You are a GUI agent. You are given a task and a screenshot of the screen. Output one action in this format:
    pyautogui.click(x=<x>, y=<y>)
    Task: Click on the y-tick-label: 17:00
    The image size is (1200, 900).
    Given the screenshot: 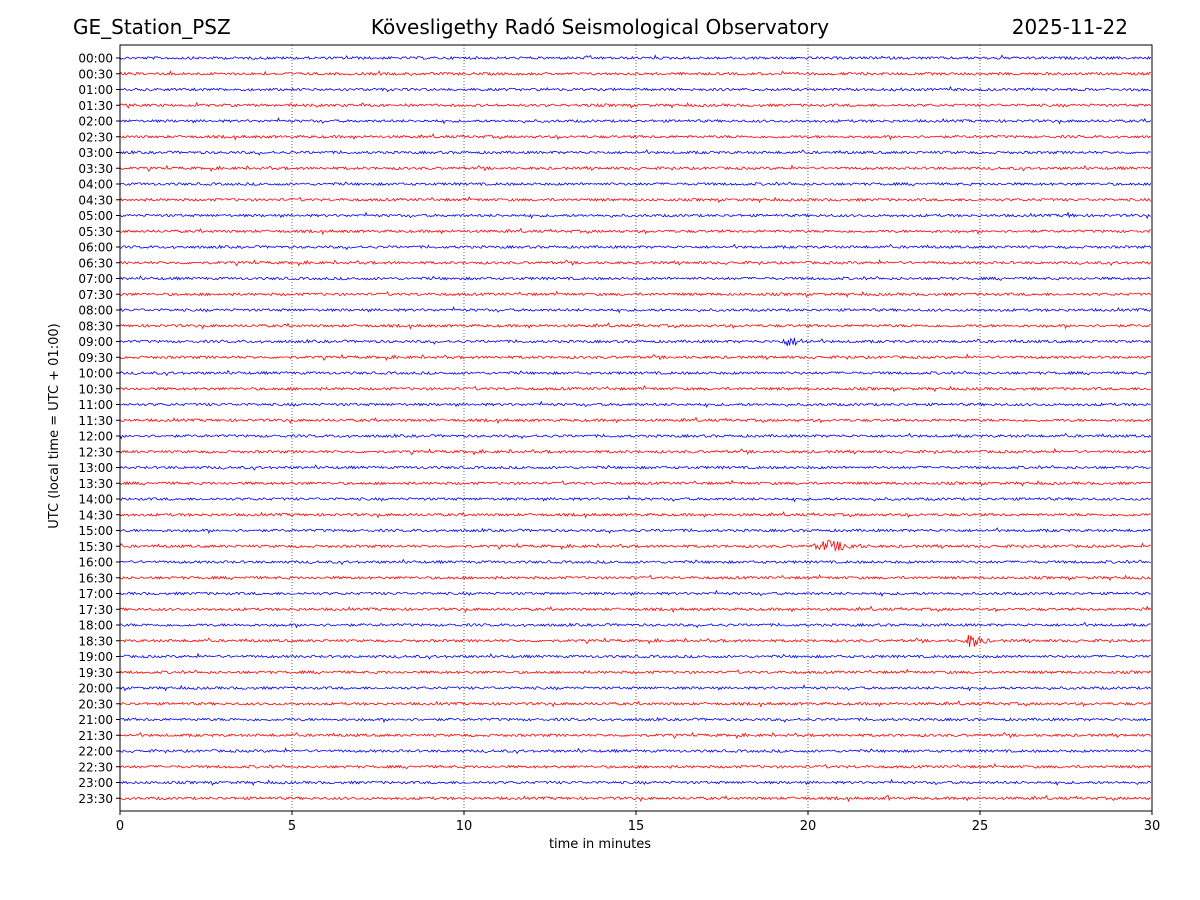 What is the action you would take?
    pyautogui.click(x=95, y=594)
    